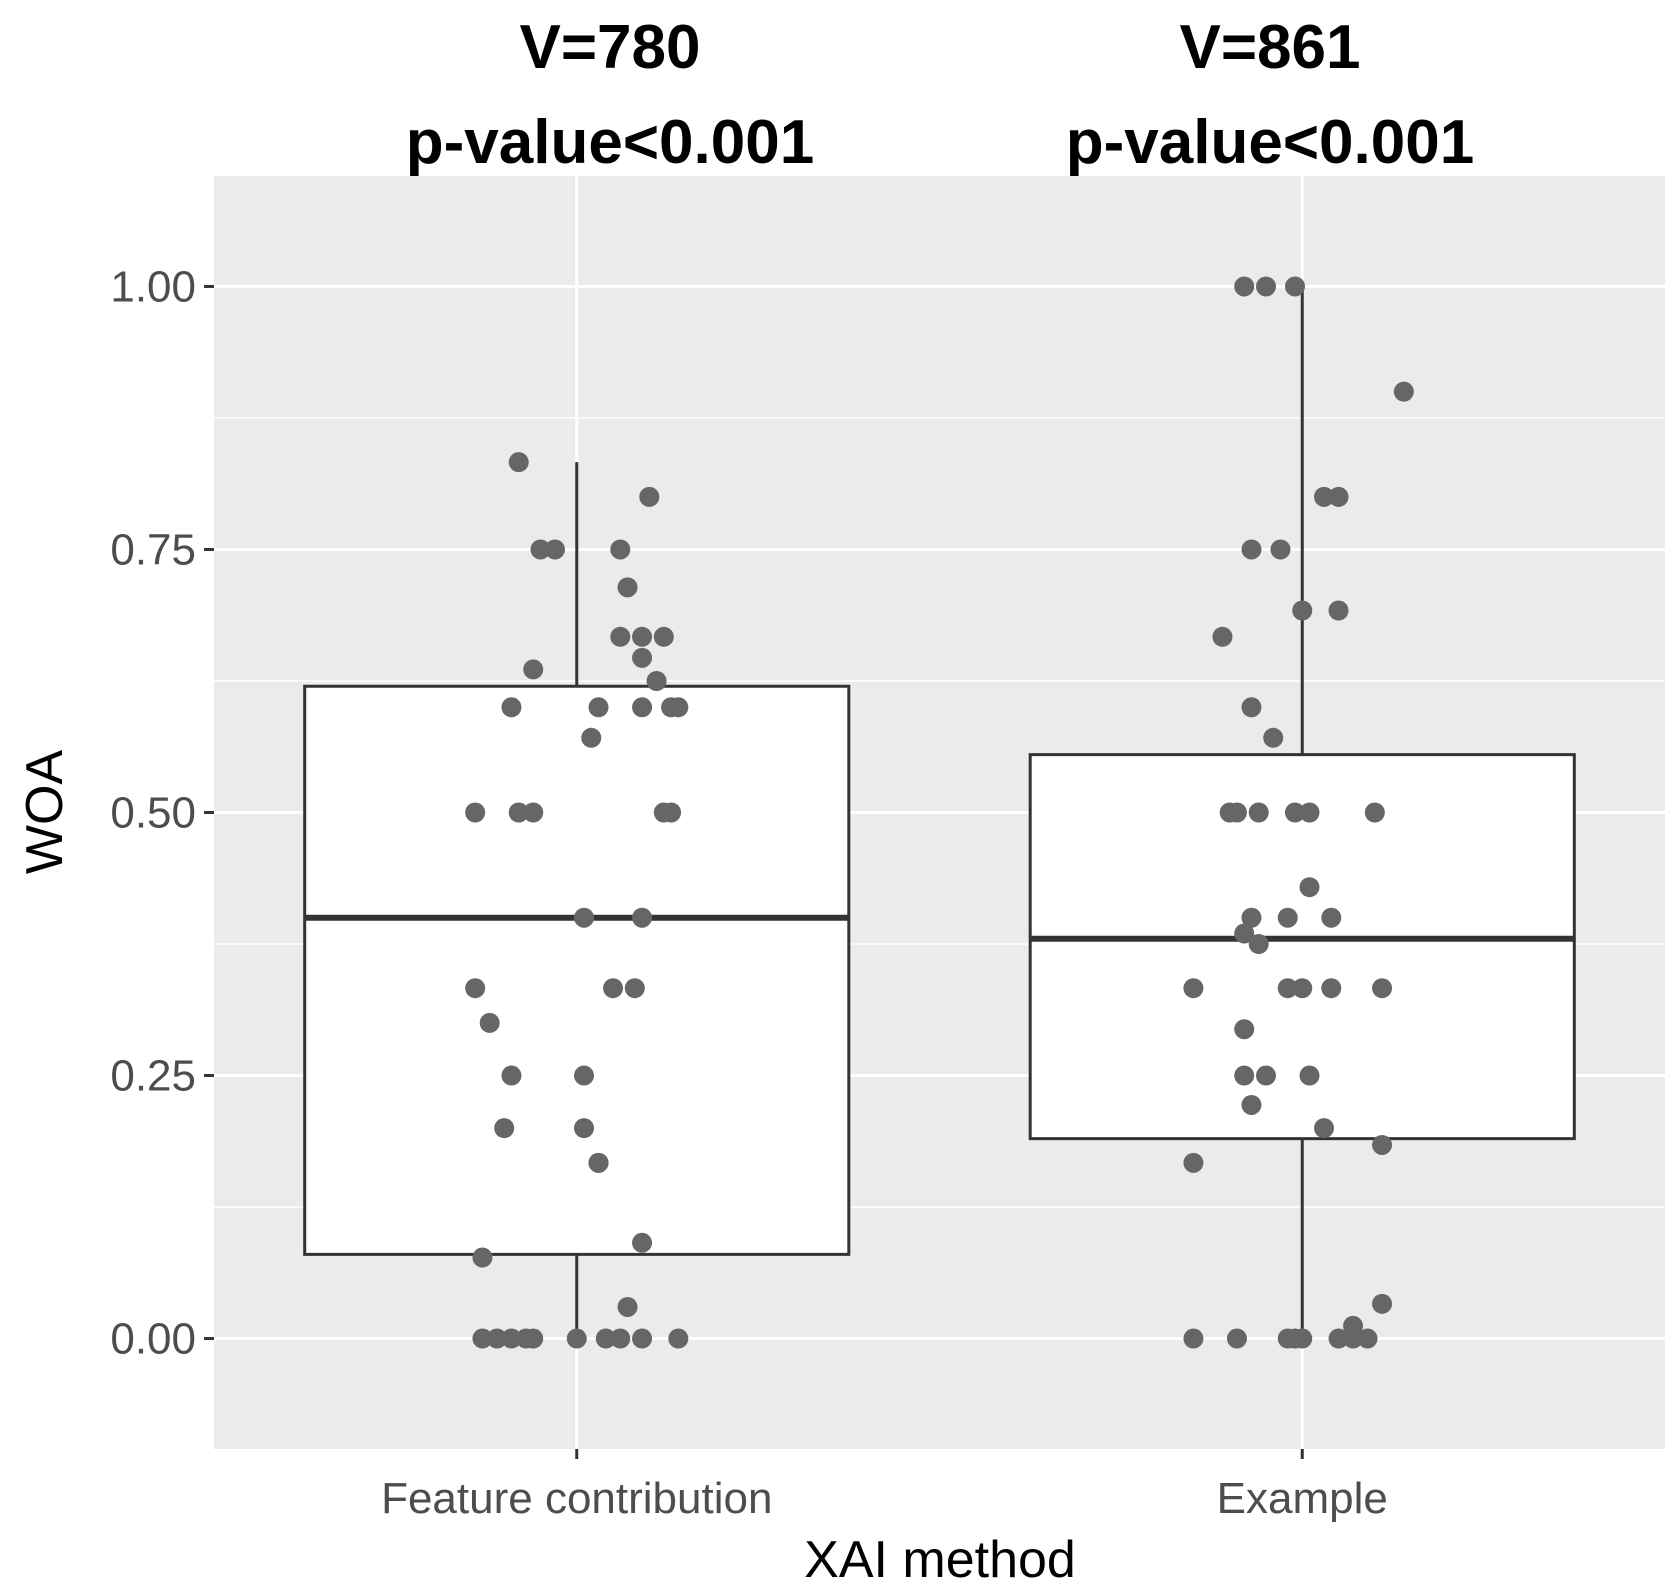  Describe the element at coordinates (884, 1486) in the screenshot. I see `x-axis: Feature contribution Example` at that location.